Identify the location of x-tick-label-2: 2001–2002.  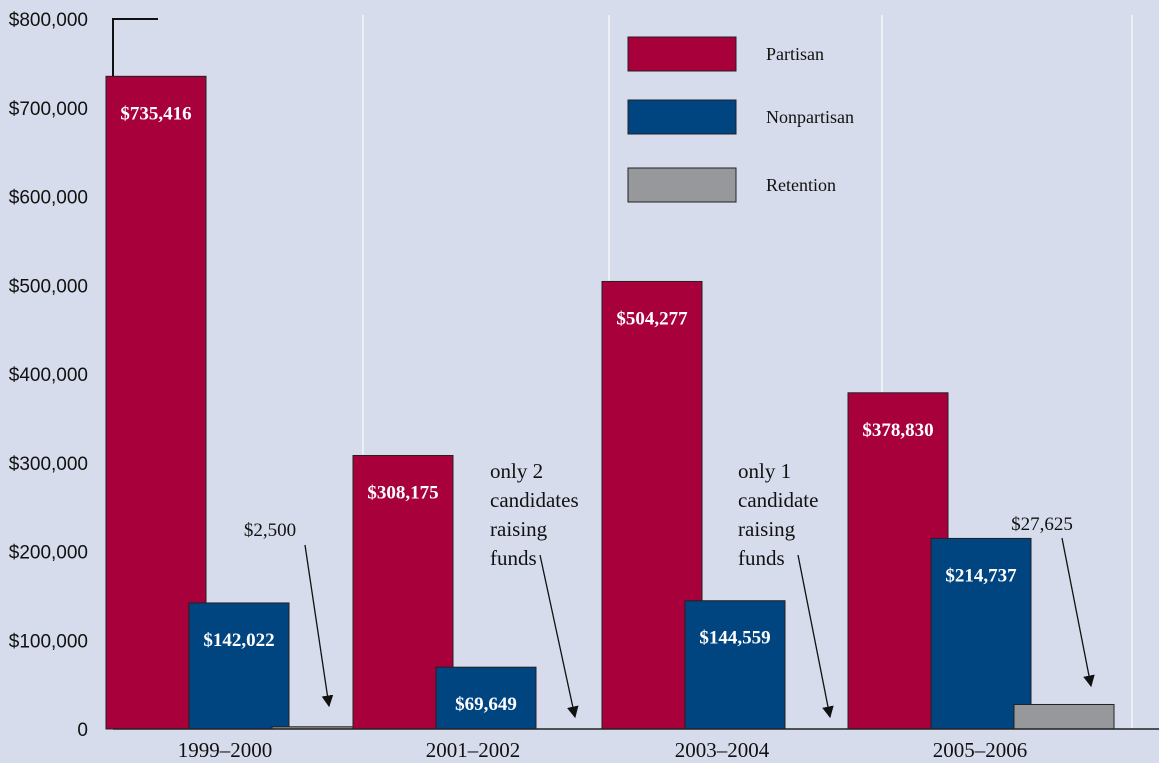
(473, 750).